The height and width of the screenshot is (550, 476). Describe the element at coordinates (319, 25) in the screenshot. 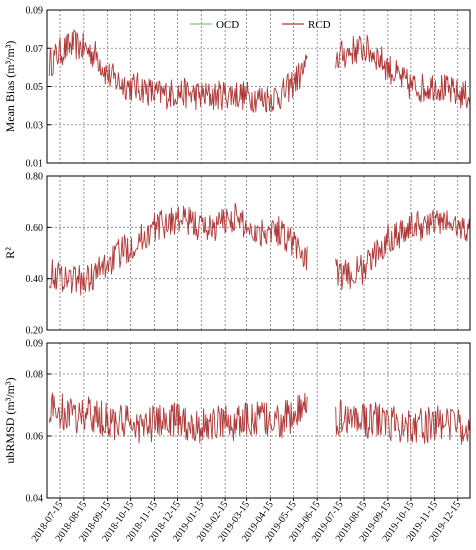

I see `legend-label-rcd: RCD` at that location.